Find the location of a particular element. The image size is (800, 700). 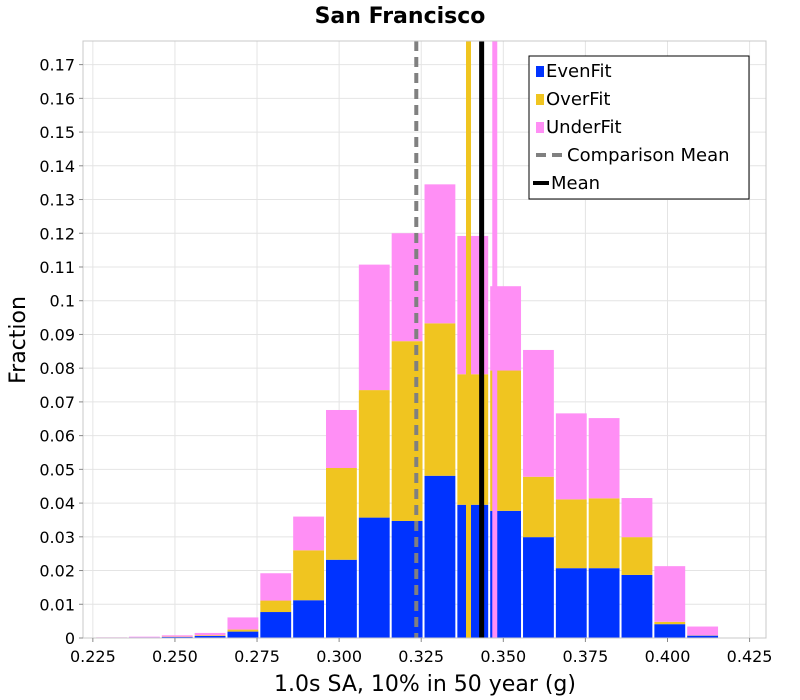

y-tick-label: 0.04 is located at coordinates (57, 503).